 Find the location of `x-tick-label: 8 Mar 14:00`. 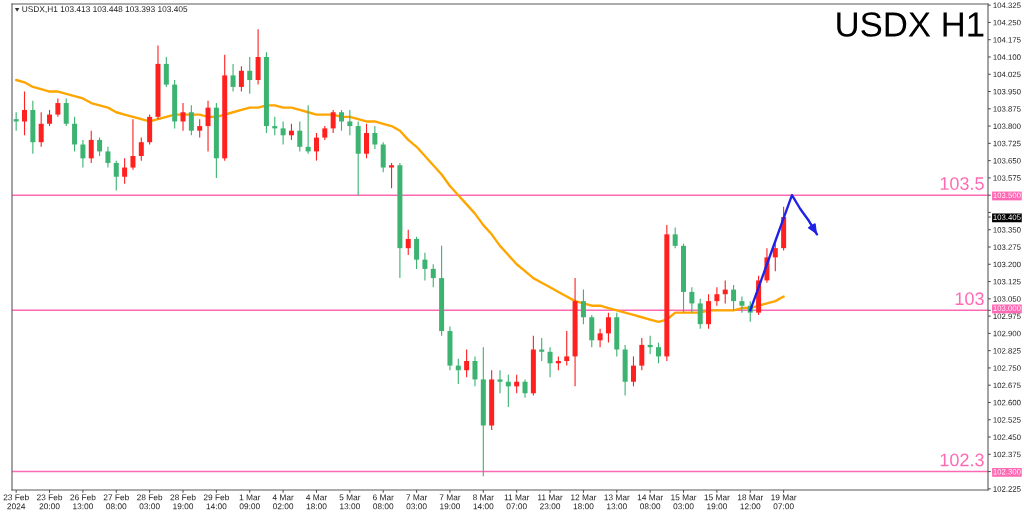

x-tick-label: 8 Mar 14:00 is located at coordinates (483, 502).